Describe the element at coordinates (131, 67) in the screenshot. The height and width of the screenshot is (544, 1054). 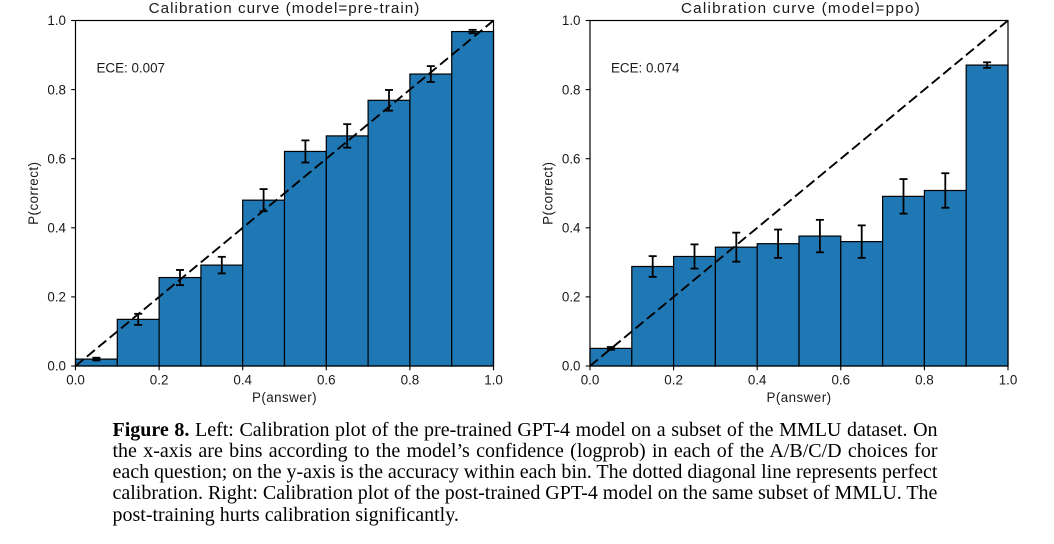
I see `svg-text: ECE: 0.007` at that location.